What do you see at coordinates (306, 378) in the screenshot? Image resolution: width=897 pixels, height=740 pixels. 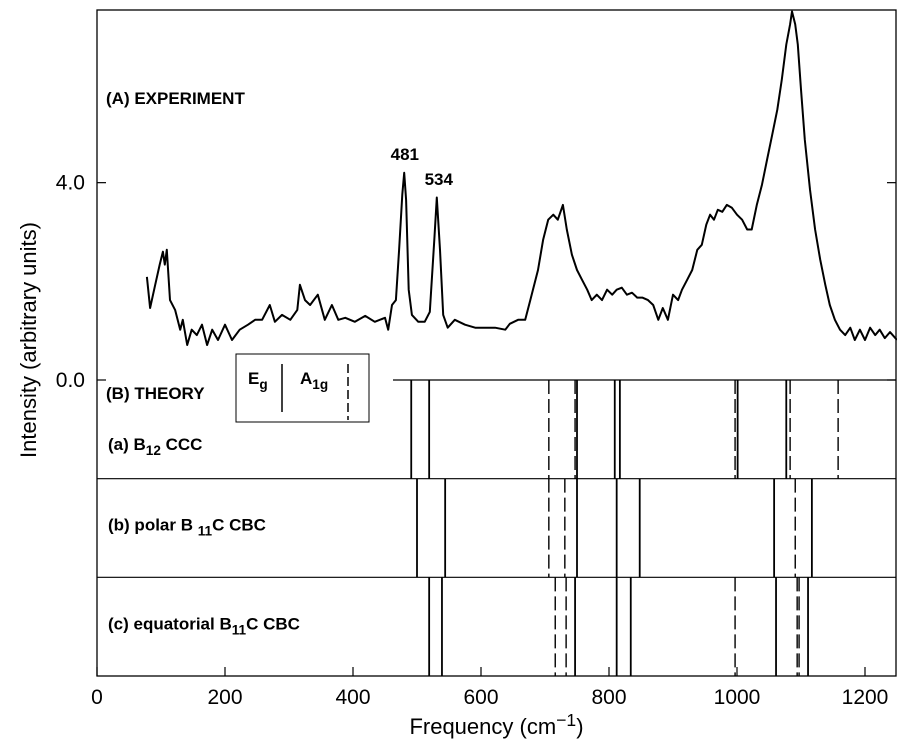 I see `text-part: A` at bounding box center [306, 378].